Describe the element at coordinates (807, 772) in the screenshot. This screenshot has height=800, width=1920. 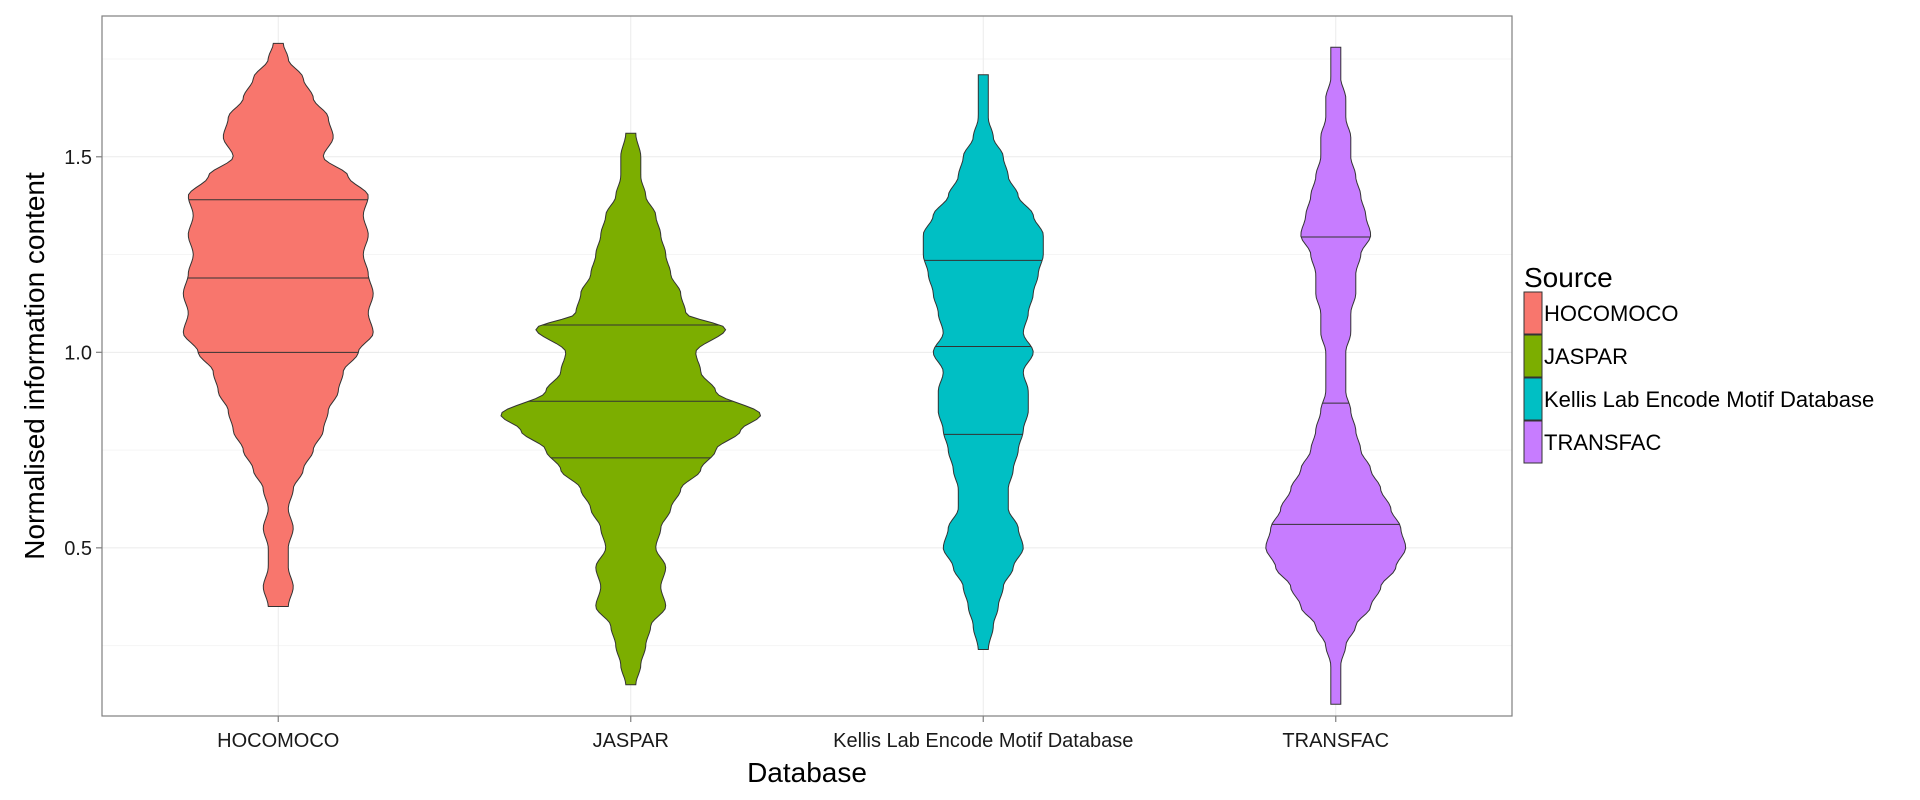
I see `x-axis-title: Database` at that location.